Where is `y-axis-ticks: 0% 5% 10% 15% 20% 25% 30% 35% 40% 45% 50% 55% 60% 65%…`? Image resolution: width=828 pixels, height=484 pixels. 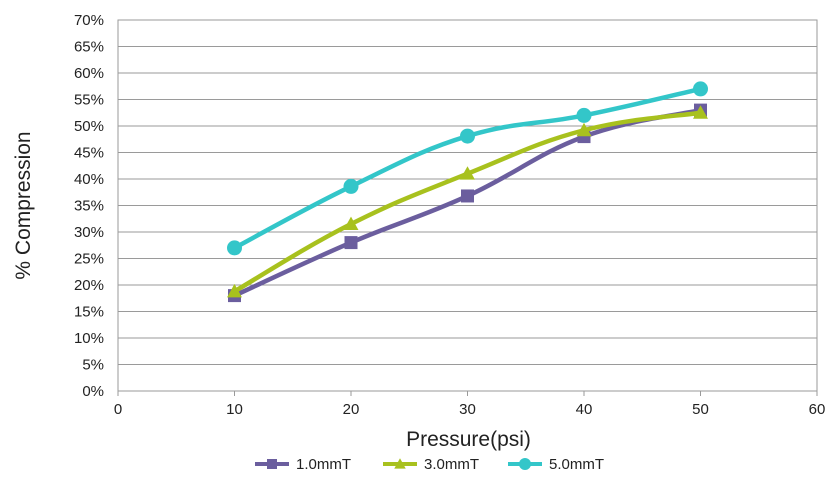 y-axis-ticks: 0% 5% 10% 15% 20% 25% 30% 35% 40% 45% 50% 55% 60% 65%… is located at coordinates (89, 206).